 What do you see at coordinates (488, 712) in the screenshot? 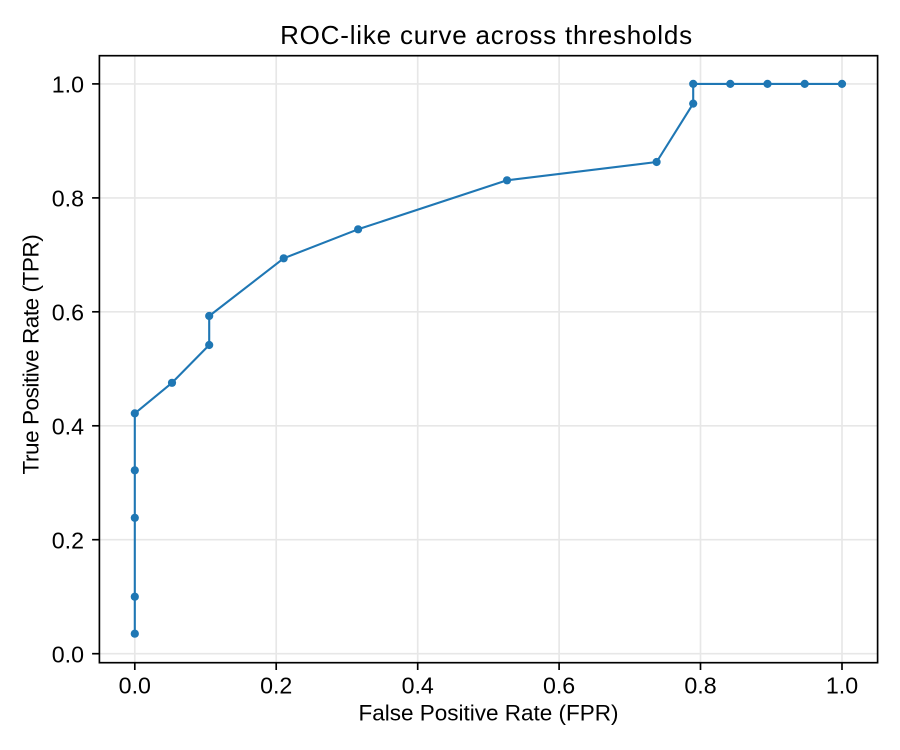
I see `svg-text: False Positive Rate (FPR)` at bounding box center [488, 712].